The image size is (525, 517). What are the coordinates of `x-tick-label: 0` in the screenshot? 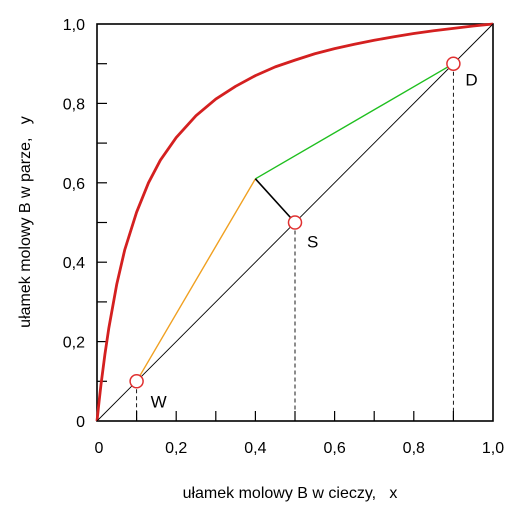 It's located at (99, 448).